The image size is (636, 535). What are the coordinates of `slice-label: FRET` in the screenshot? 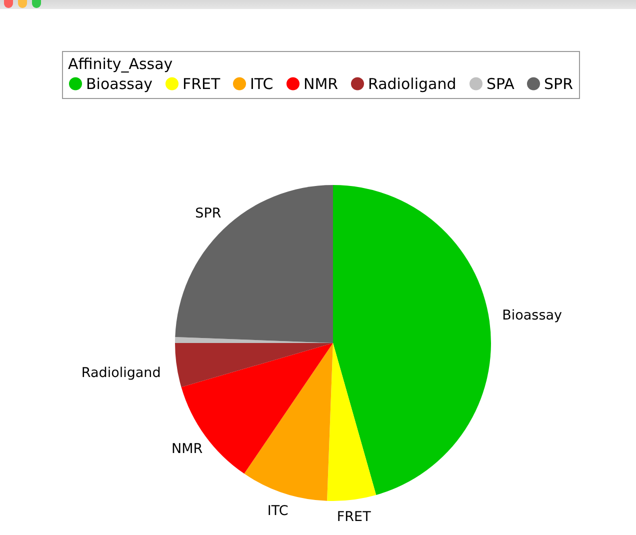 It's located at (354, 516).